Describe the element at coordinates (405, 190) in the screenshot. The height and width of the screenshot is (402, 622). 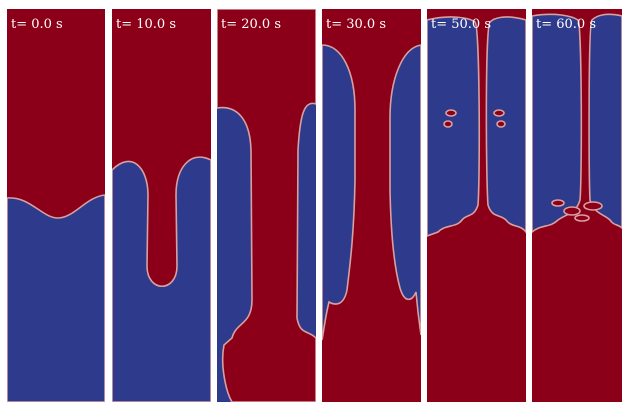
I see `light-bubble-right` at that location.